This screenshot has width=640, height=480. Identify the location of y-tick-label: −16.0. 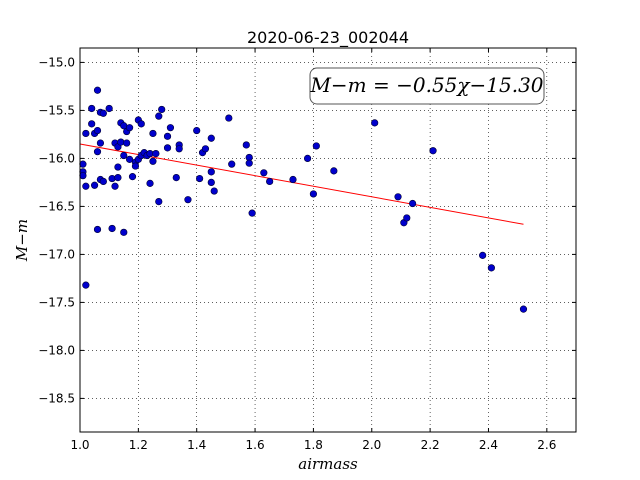
(56, 158).